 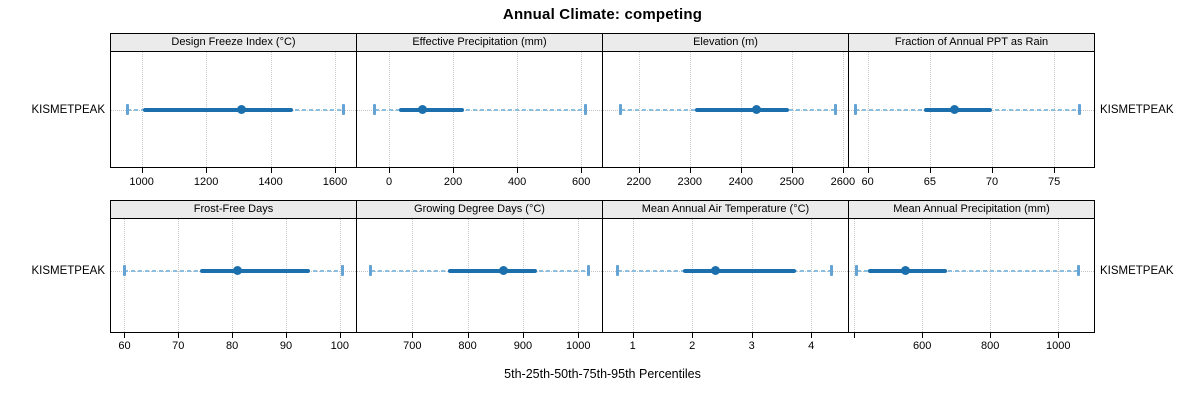 What do you see at coordinates (453, 182) in the screenshot?
I see `axis-tick-label: 200` at bounding box center [453, 182].